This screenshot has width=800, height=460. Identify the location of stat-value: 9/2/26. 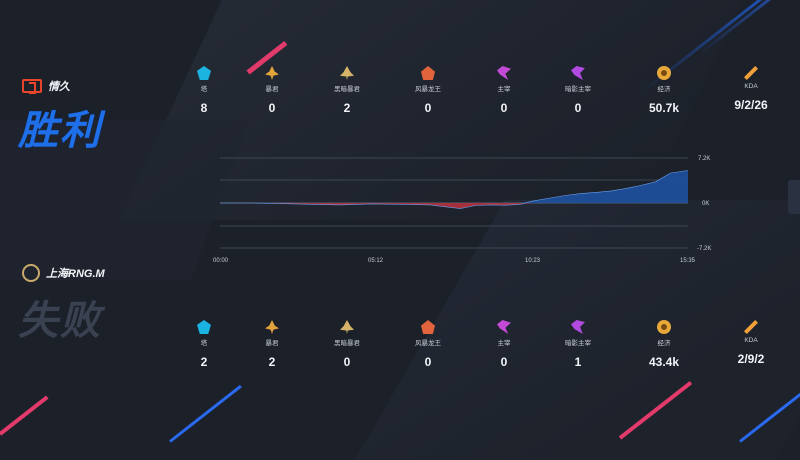
(751, 105).